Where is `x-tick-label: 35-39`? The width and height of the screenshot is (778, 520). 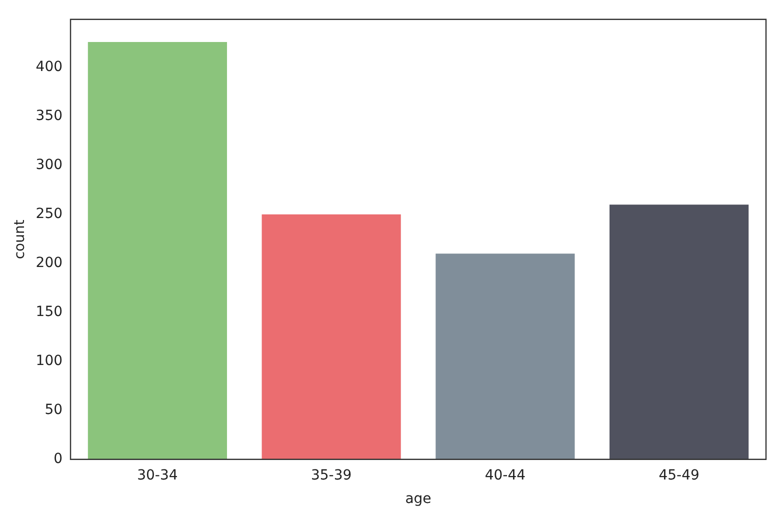 x-tick-label: 35-39 is located at coordinates (331, 475).